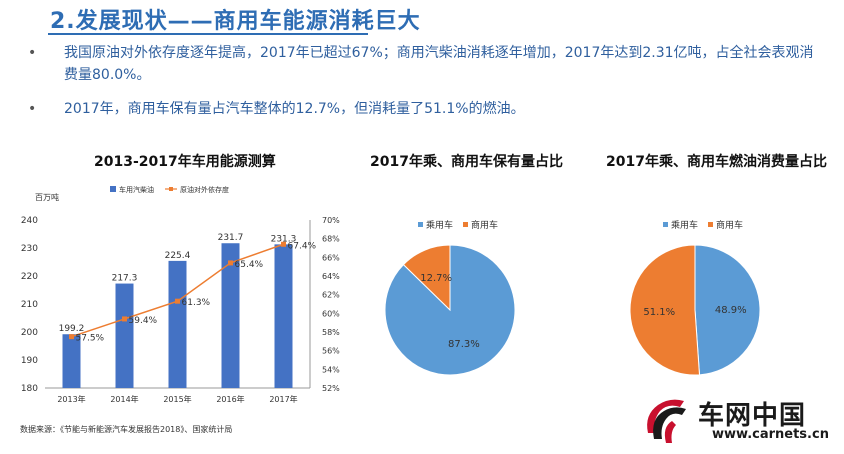  I want to click on y2-tick-label: 54%, so click(331, 369).